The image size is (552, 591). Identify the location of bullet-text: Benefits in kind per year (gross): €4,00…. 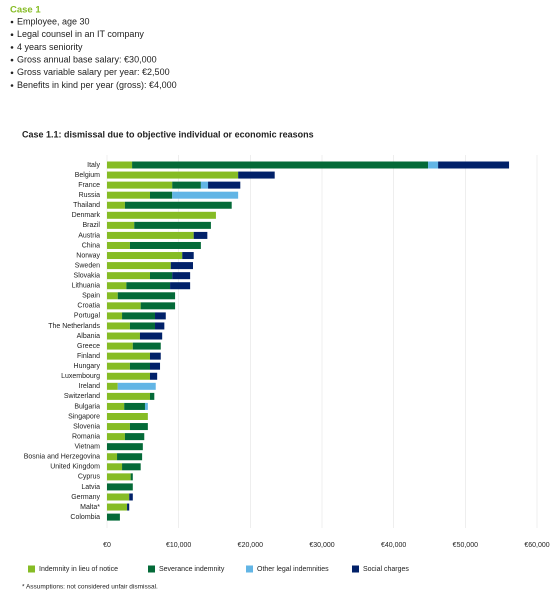
(97, 85).